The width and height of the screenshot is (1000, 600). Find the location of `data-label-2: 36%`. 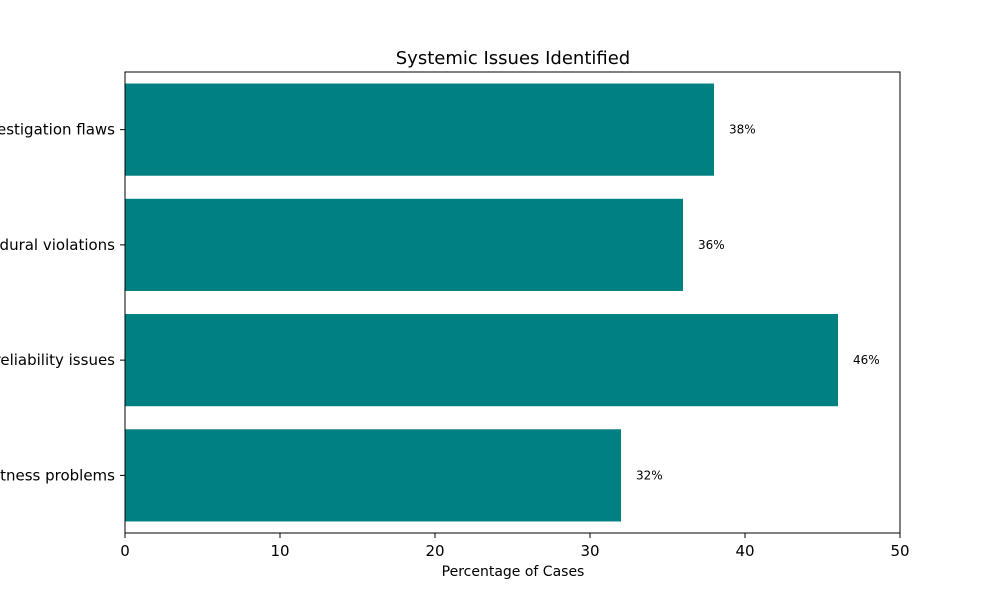

data-label-2: 36% is located at coordinates (711, 245).